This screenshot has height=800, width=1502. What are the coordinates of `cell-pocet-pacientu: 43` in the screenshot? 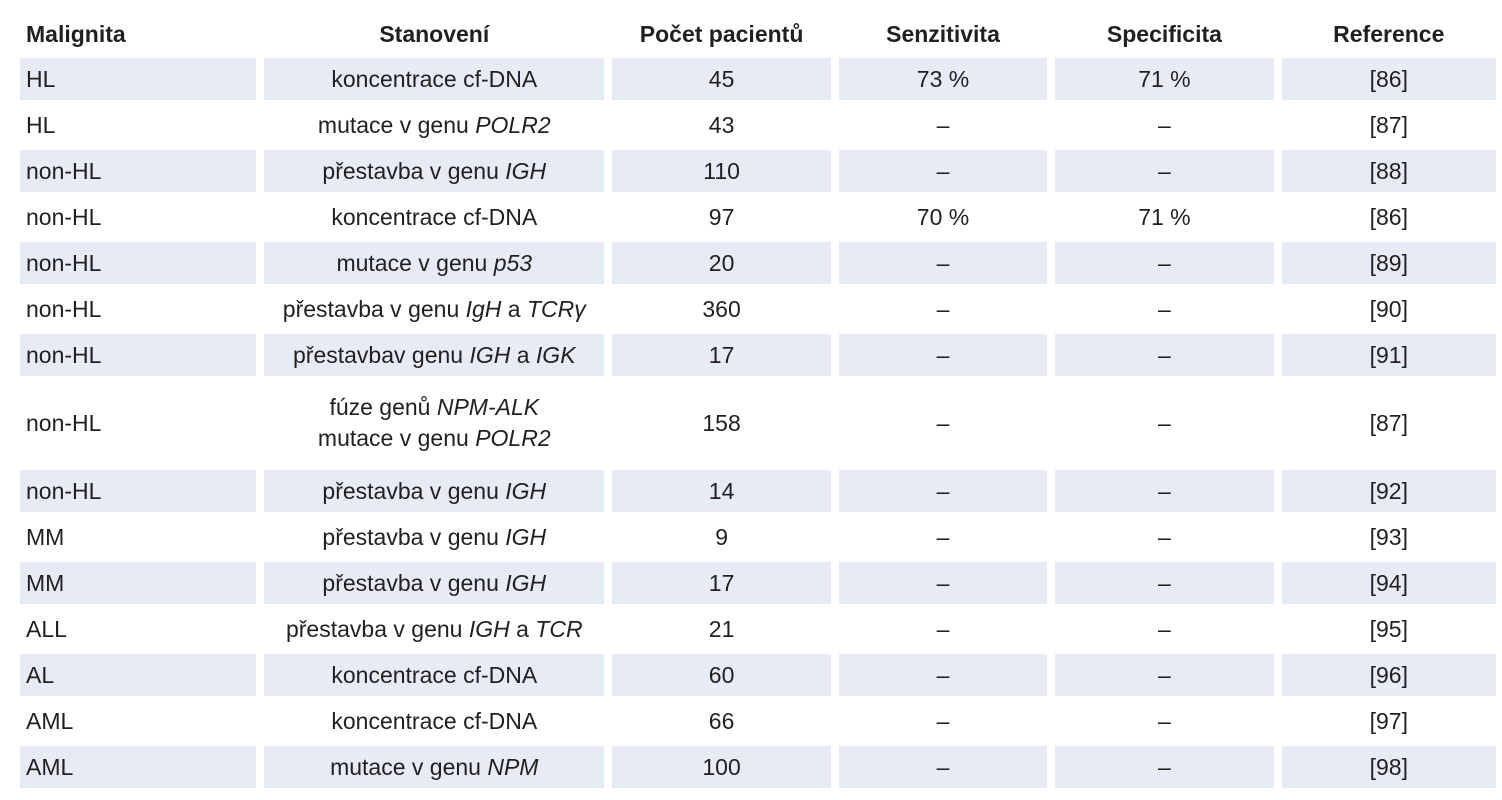 It's located at (721, 124).